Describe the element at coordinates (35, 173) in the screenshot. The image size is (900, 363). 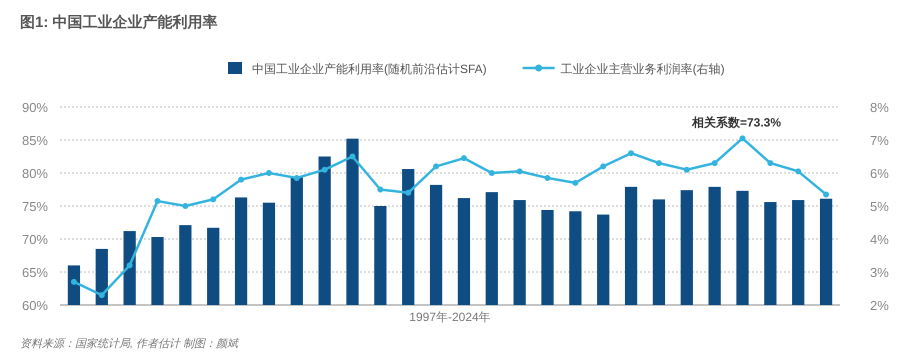
I see `y-tick-label: 80%` at that location.